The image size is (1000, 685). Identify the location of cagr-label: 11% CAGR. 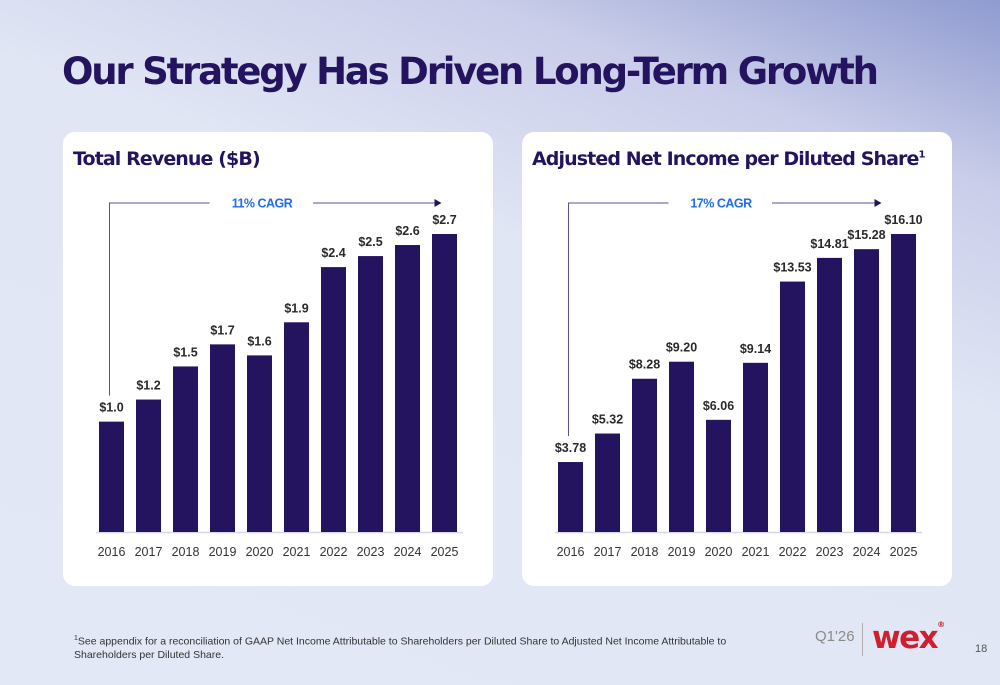
(262, 204).